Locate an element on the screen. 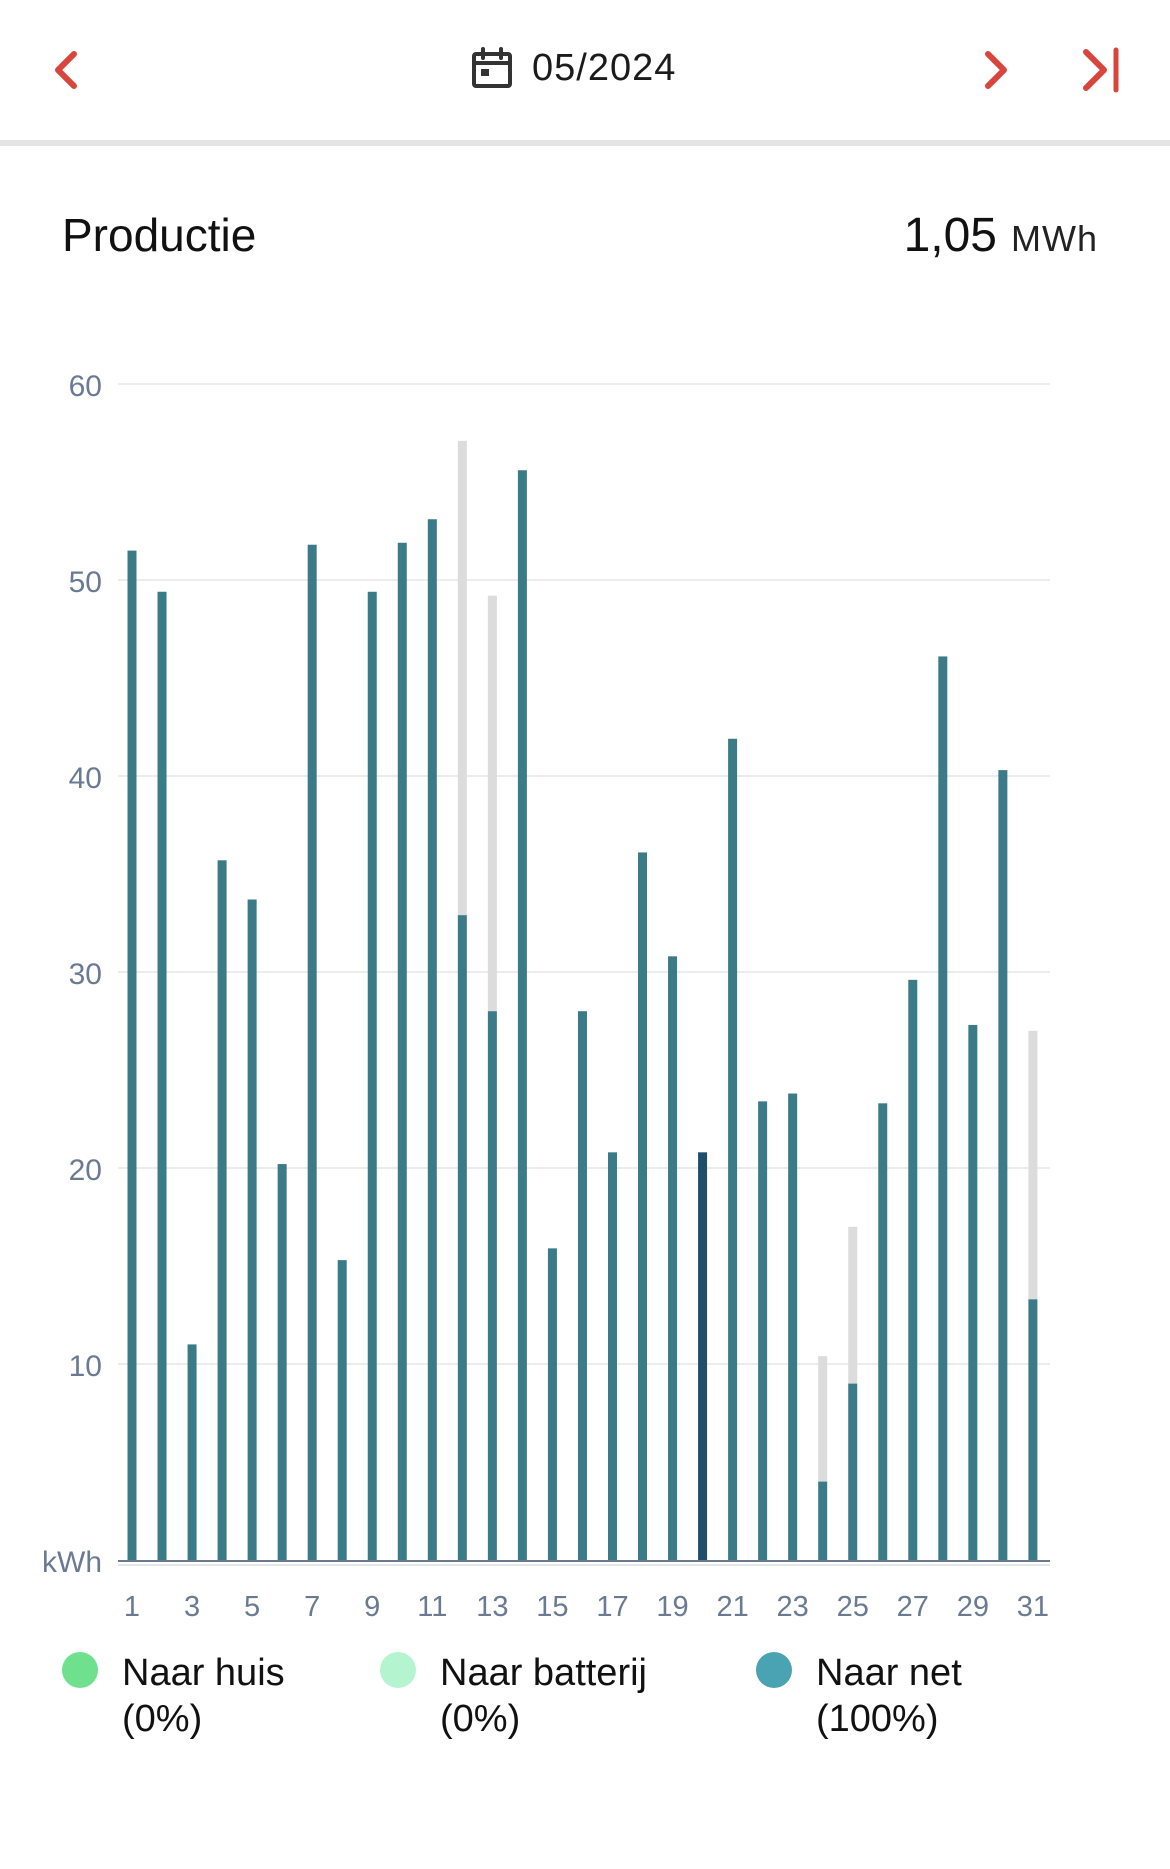 The height and width of the screenshot is (1869, 1170). last-month-button is located at coordinates (1102, 70).